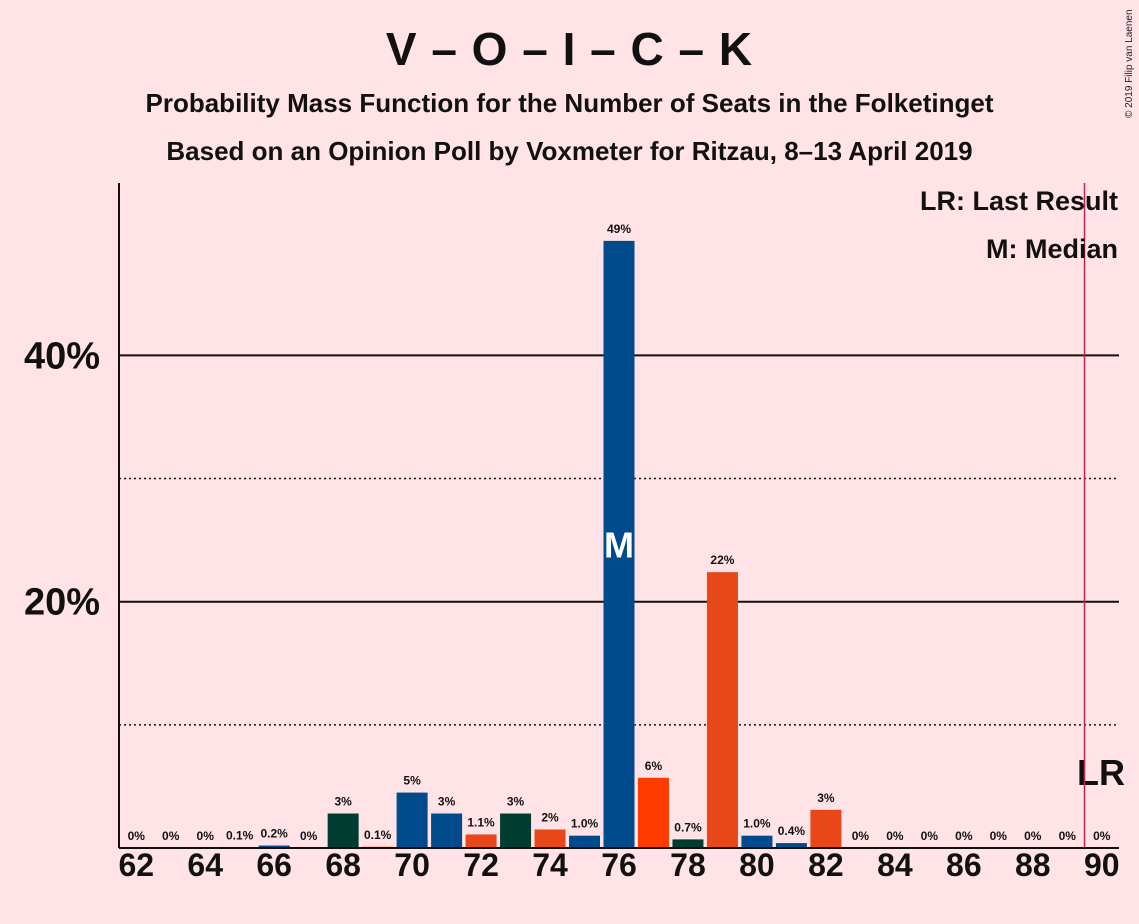 This screenshot has width=1139, height=924. Describe the element at coordinates (1102, 865) in the screenshot. I see `x-tick-label-90: 90` at that location.